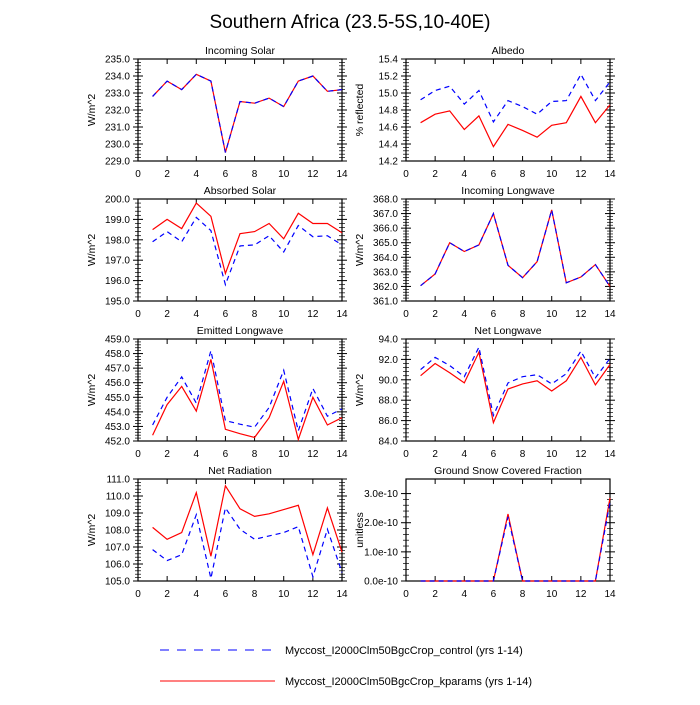  Describe the element at coordinates (389, 94) in the screenshot. I see `y-tick-label: 15.0` at that location.